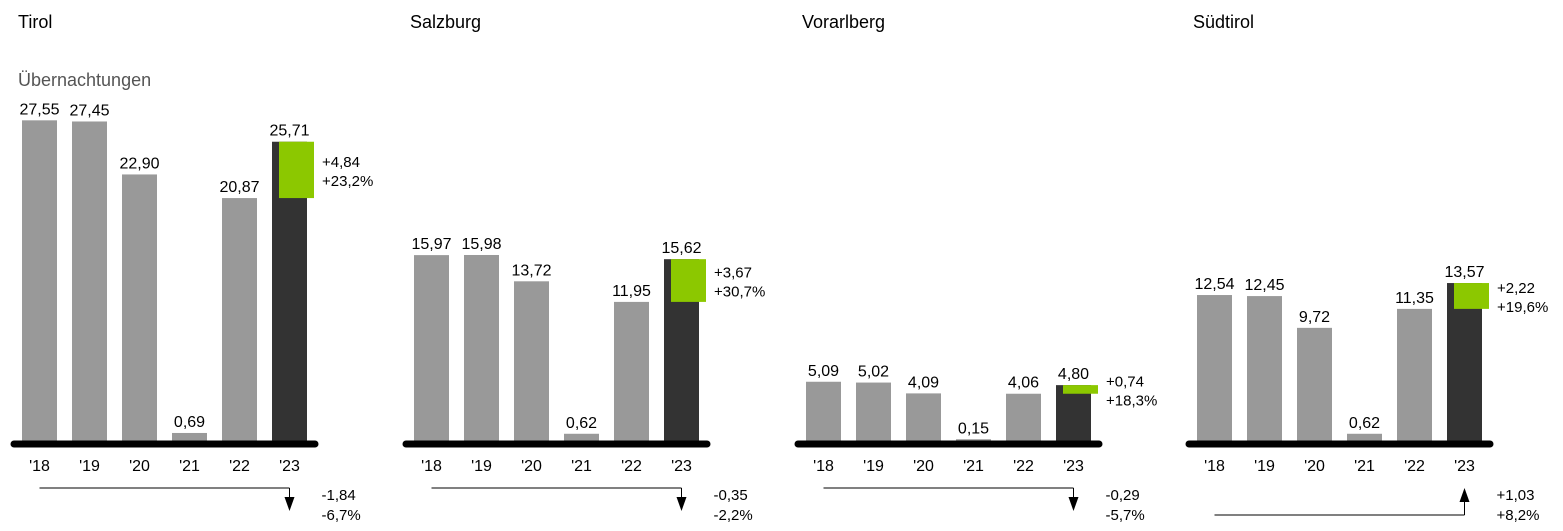 The height and width of the screenshot is (531, 1563). I want to click on delta-prev-percent-0: +23,2%, so click(347, 181).